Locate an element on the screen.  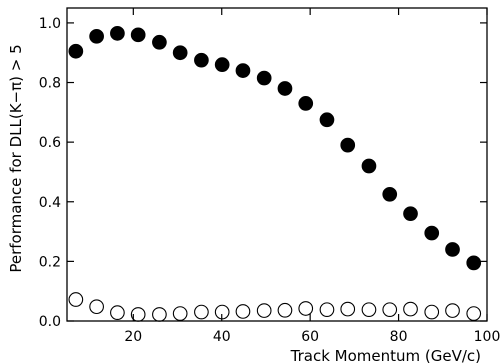
x-tick-label: 60 is located at coordinates (310, 337).